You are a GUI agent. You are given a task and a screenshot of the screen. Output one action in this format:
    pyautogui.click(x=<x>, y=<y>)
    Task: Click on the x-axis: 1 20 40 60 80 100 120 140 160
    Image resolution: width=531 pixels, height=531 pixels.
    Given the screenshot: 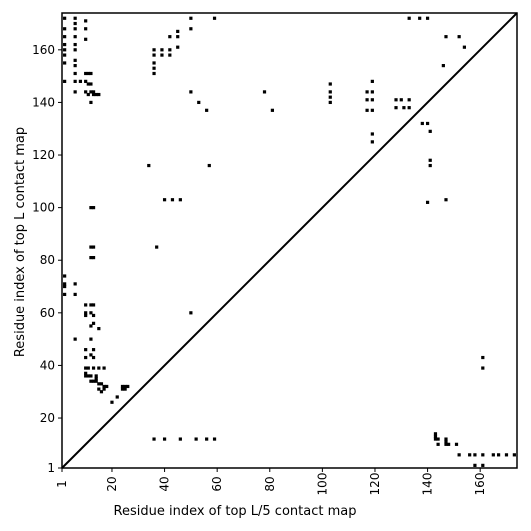 What is the action you would take?
    pyautogui.click(x=271, y=481)
    